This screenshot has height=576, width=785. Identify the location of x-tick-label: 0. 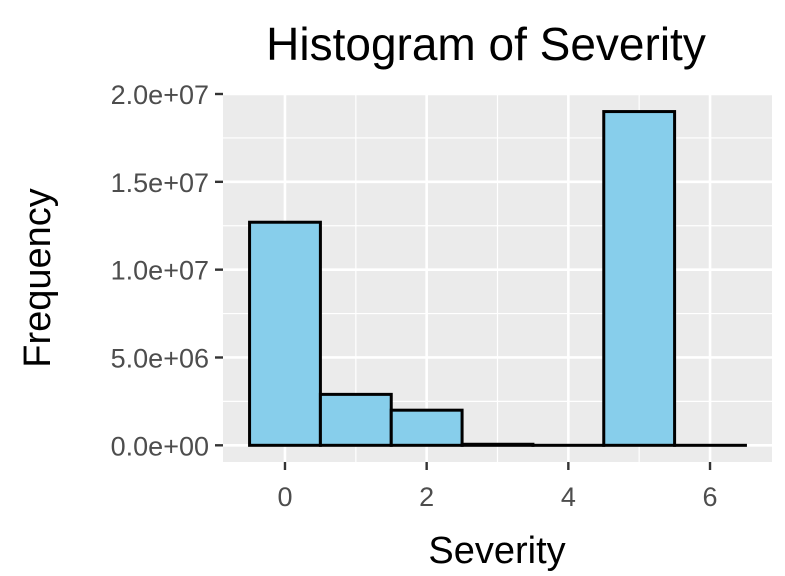
(284, 497).